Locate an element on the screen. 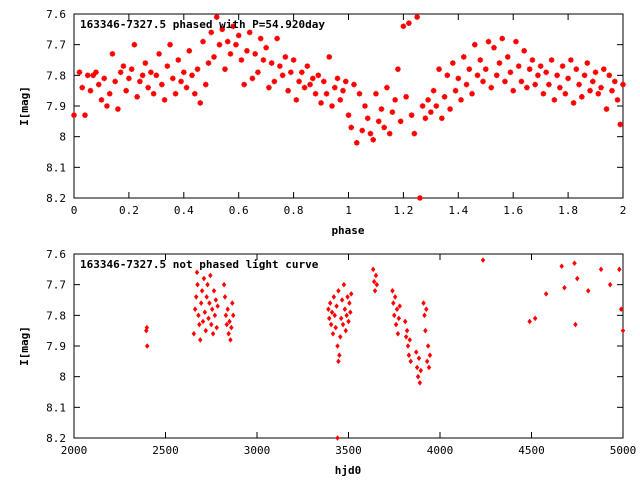 This screenshot has height=480, width=640. y-tick-label: 8.1 is located at coordinates (56, 167).